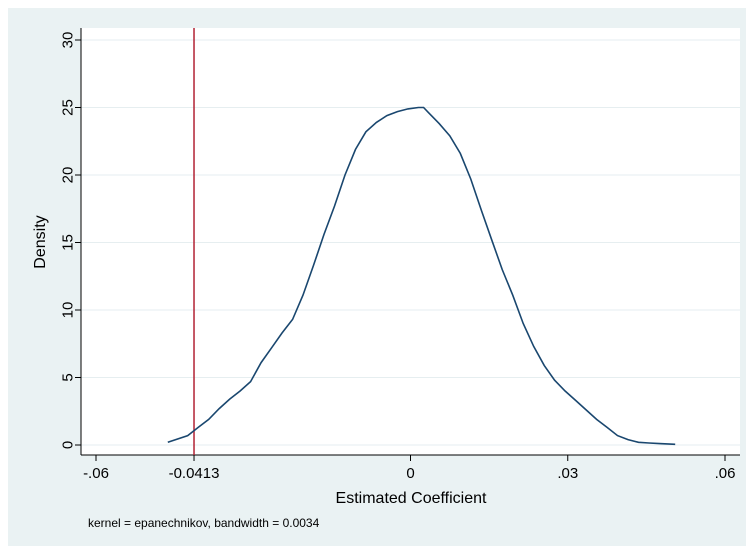  Describe the element at coordinates (68, 107) in the screenshot. I see `y-tick-label: 25` at that location.